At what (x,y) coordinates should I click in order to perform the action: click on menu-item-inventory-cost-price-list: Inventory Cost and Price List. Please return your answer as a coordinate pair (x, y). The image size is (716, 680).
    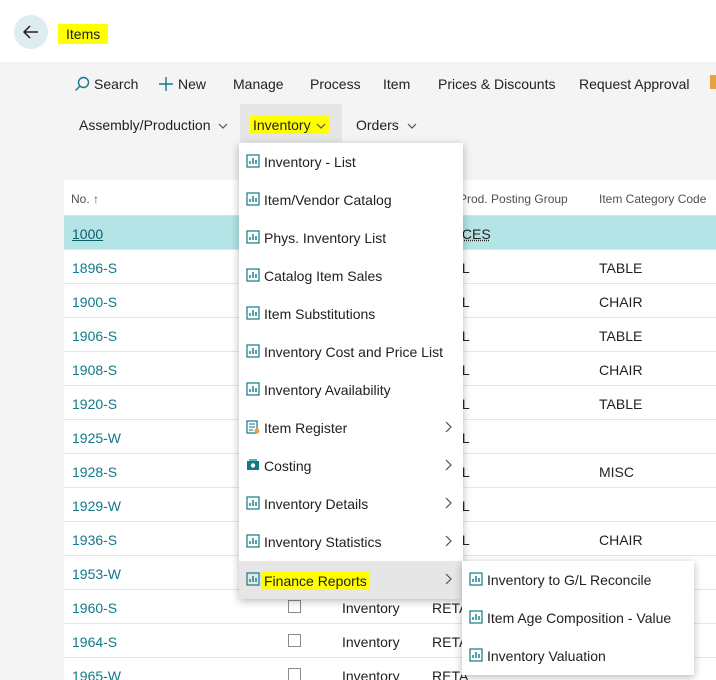
    Looking at the image, I should click on (351, 352).